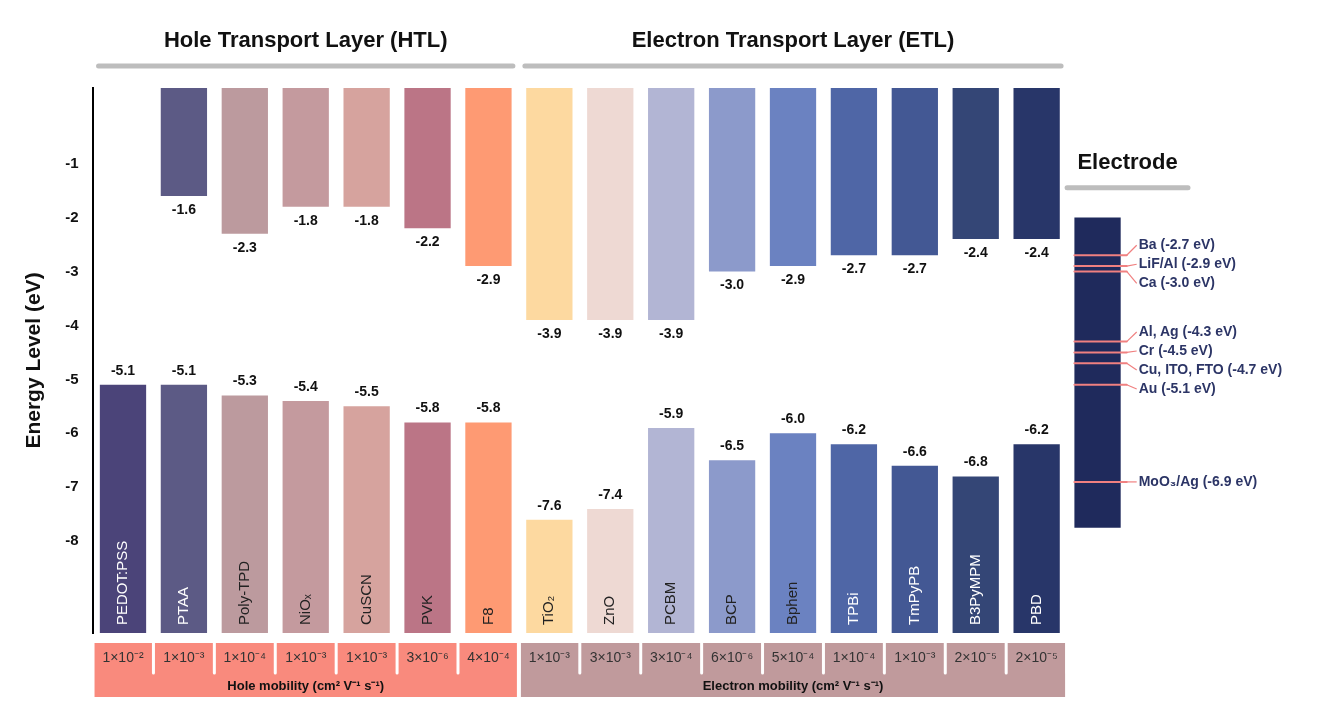  I want to click on ref-line-label: Ba (-2.7 eV), so click(1176, 244).